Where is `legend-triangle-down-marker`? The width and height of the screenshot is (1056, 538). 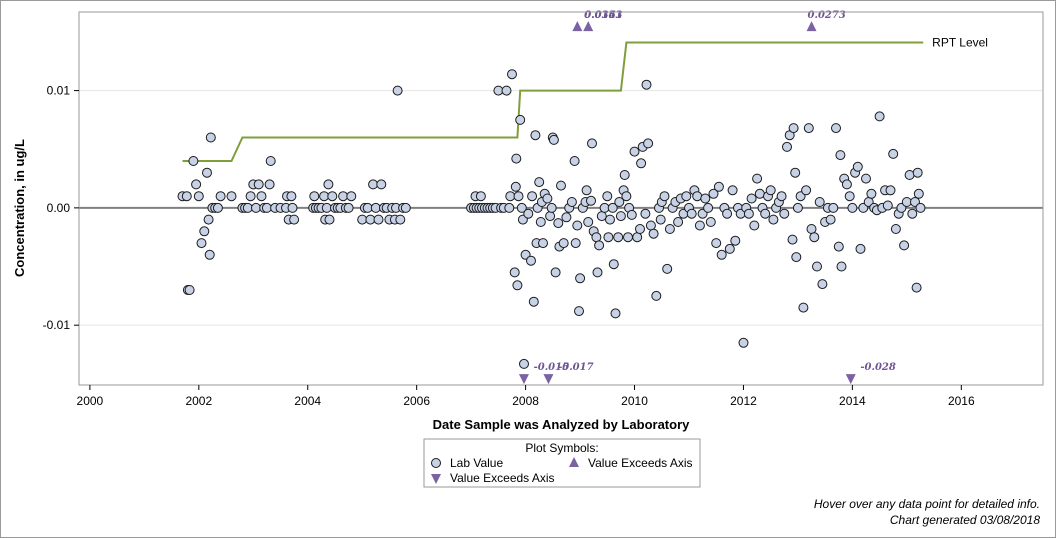 legend-triangle-down-marker is located at coordinates (436, 479).